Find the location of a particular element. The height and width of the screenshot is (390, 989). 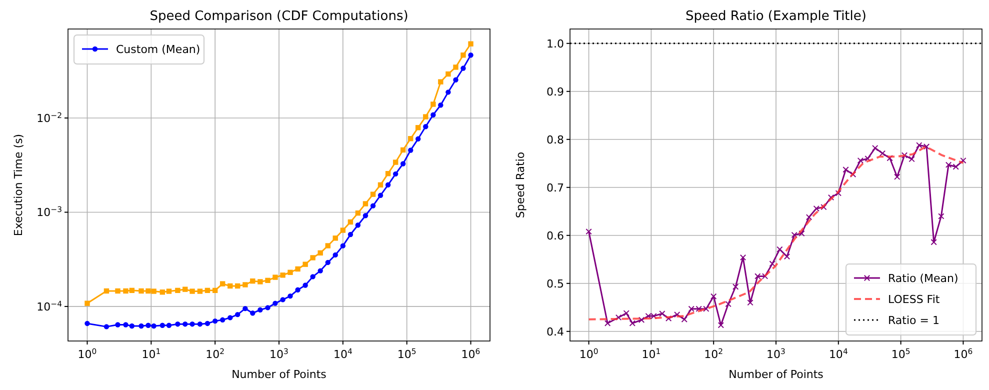

y-tick-label: 0.4 is located at coordinates (555, 331).